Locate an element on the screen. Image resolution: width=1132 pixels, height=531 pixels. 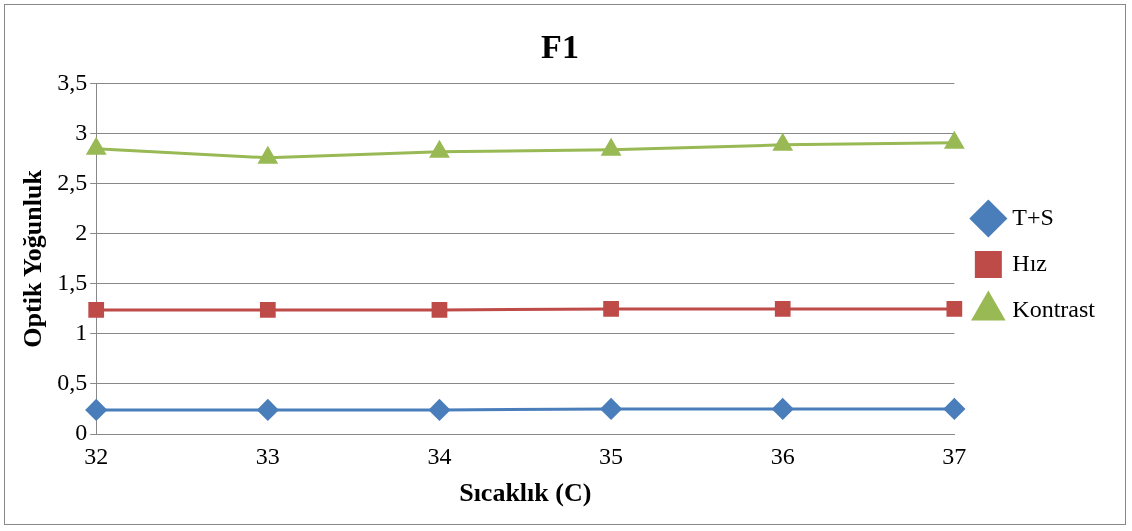
x-tick-label: 36 is located at coordinates (782, 455).